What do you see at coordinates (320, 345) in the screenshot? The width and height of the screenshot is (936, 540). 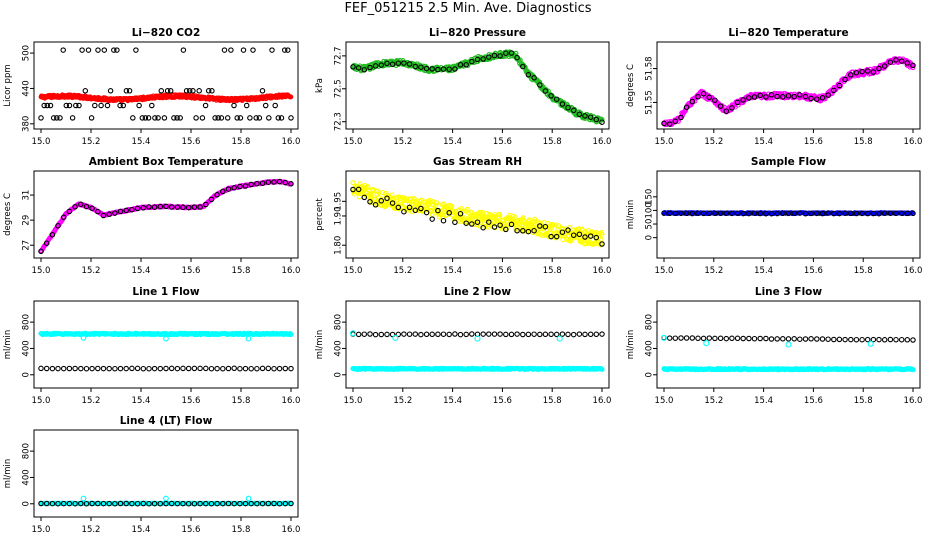 I see `y-axis-label: ml/min` at bounding box center [320, 345].